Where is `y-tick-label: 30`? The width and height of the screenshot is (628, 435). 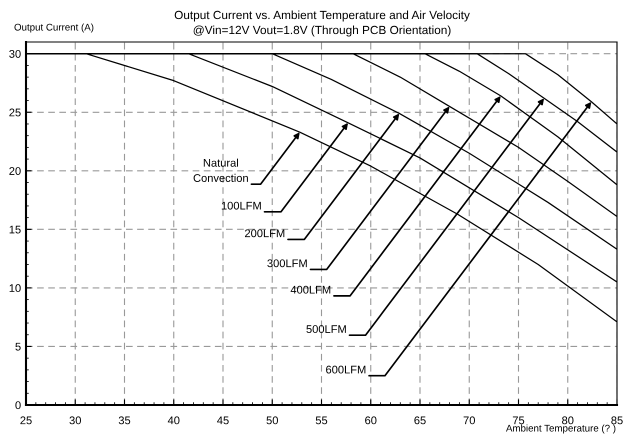
y-tick-label: 30 is located at coordinates (15, 54).